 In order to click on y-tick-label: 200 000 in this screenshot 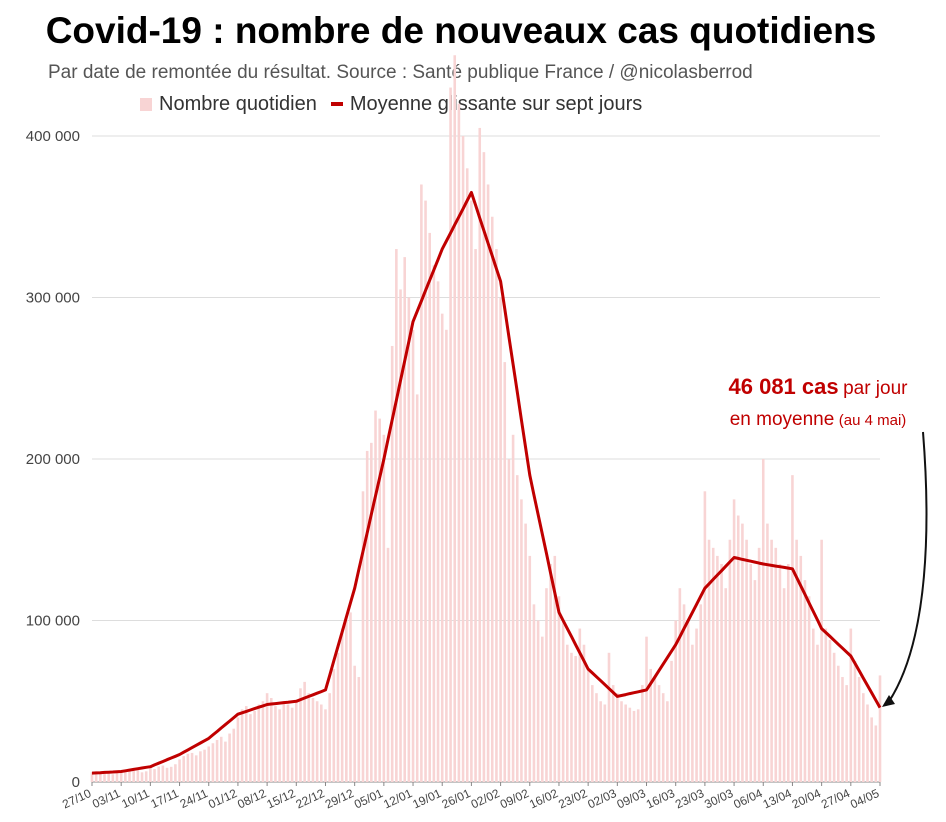, I will do `click(53, 459)`.